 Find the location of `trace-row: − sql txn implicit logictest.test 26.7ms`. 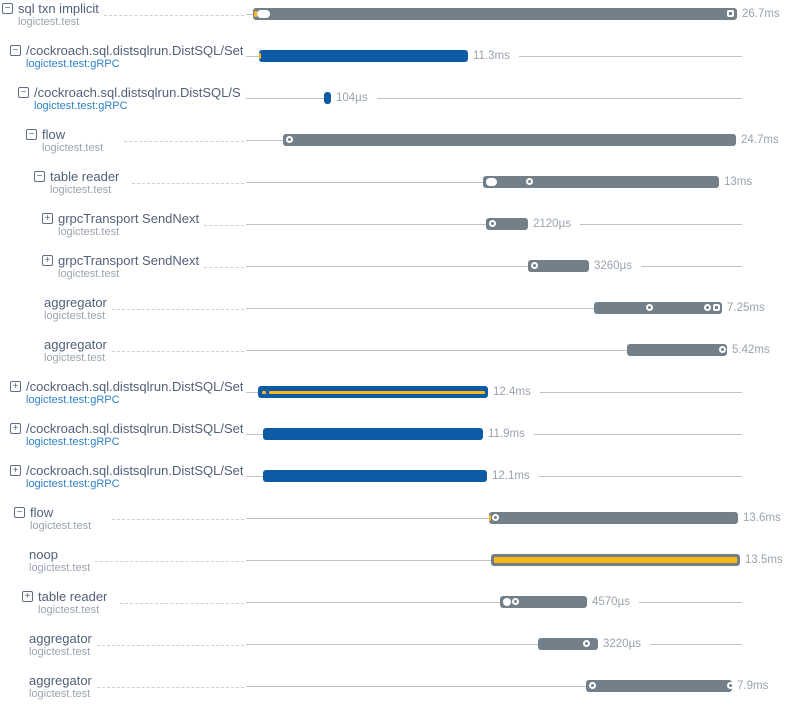

trace-row: − sql txn implicit logictest.test 26.7ms is located at coordinates (393, 21).